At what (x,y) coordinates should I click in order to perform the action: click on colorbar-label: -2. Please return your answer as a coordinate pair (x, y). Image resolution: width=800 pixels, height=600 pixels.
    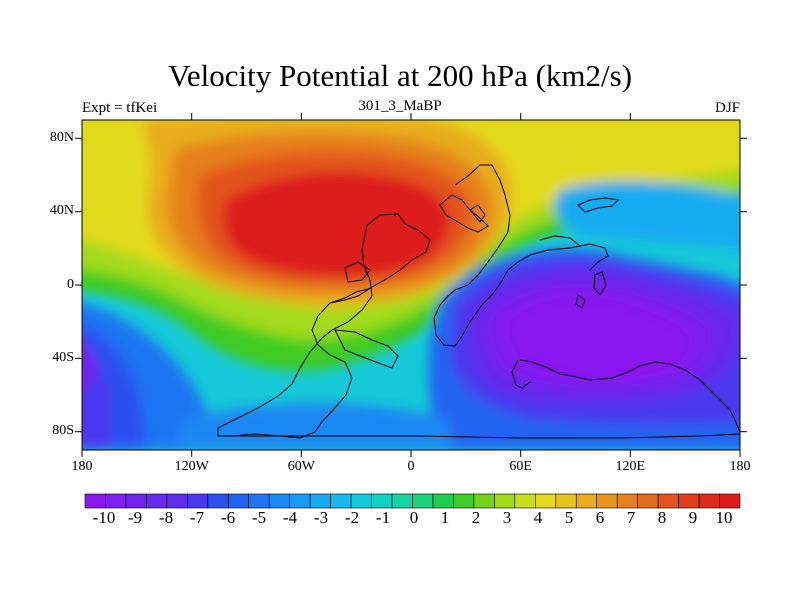
    Looking at the image, I should click on (352, 517).